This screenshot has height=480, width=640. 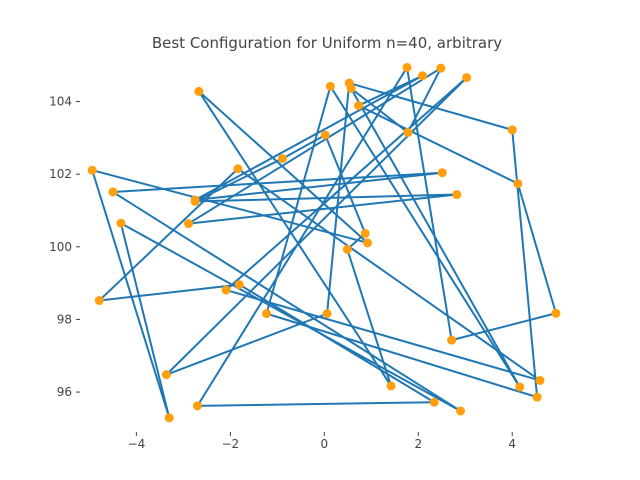 I want to click on x-tick-label: −2, so click(x=230, y=444).